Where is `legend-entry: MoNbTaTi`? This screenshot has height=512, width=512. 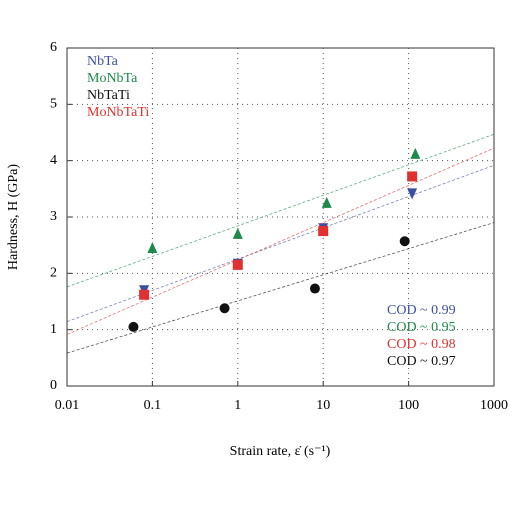 legend-entry: MoNbTaTi is located at coordinates (118, 112).